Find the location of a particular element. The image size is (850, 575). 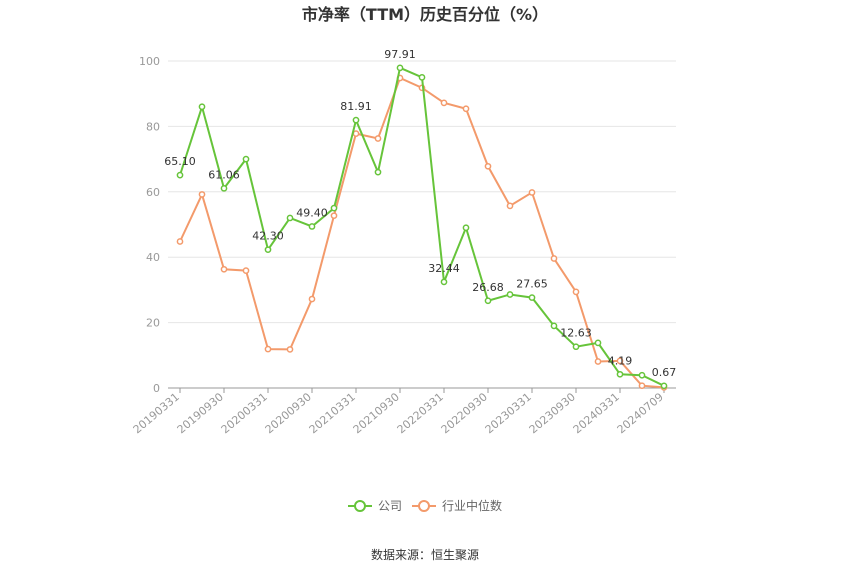

x-tick-label: 20210331 is located at coordinates (332, 413).